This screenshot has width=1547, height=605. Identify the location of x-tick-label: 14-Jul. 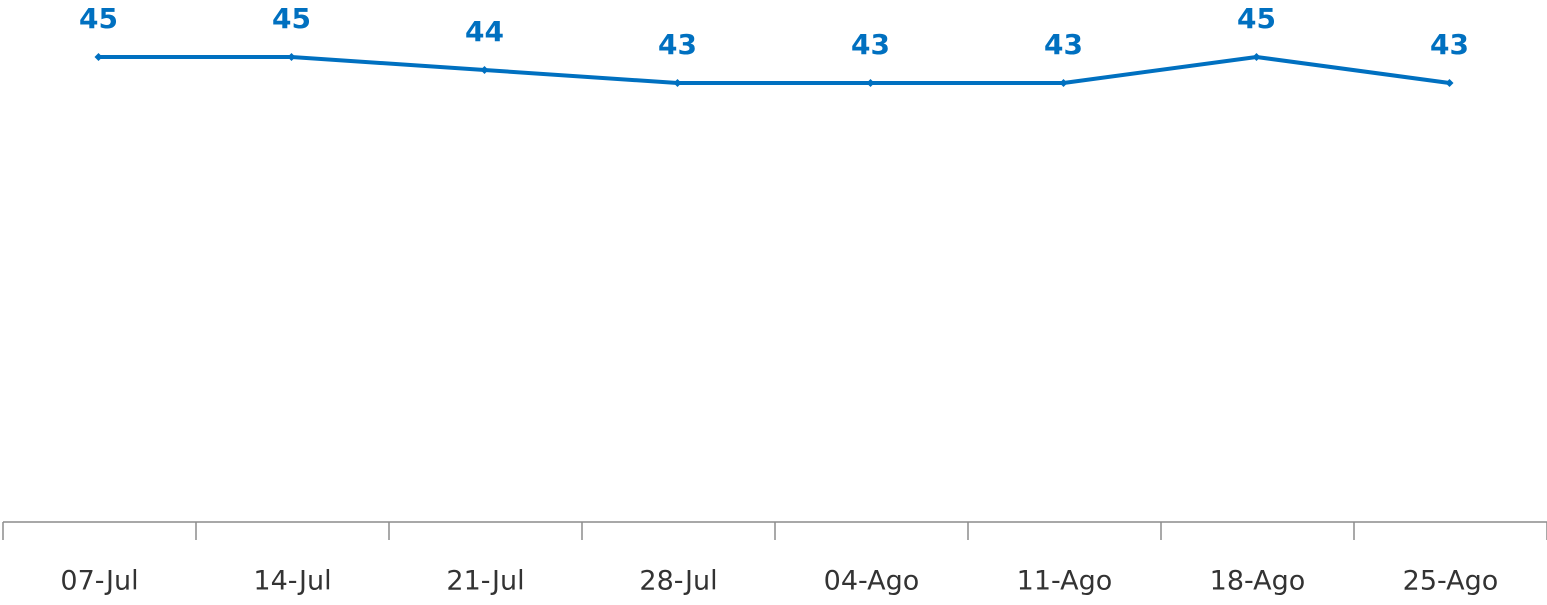
(292, 581).